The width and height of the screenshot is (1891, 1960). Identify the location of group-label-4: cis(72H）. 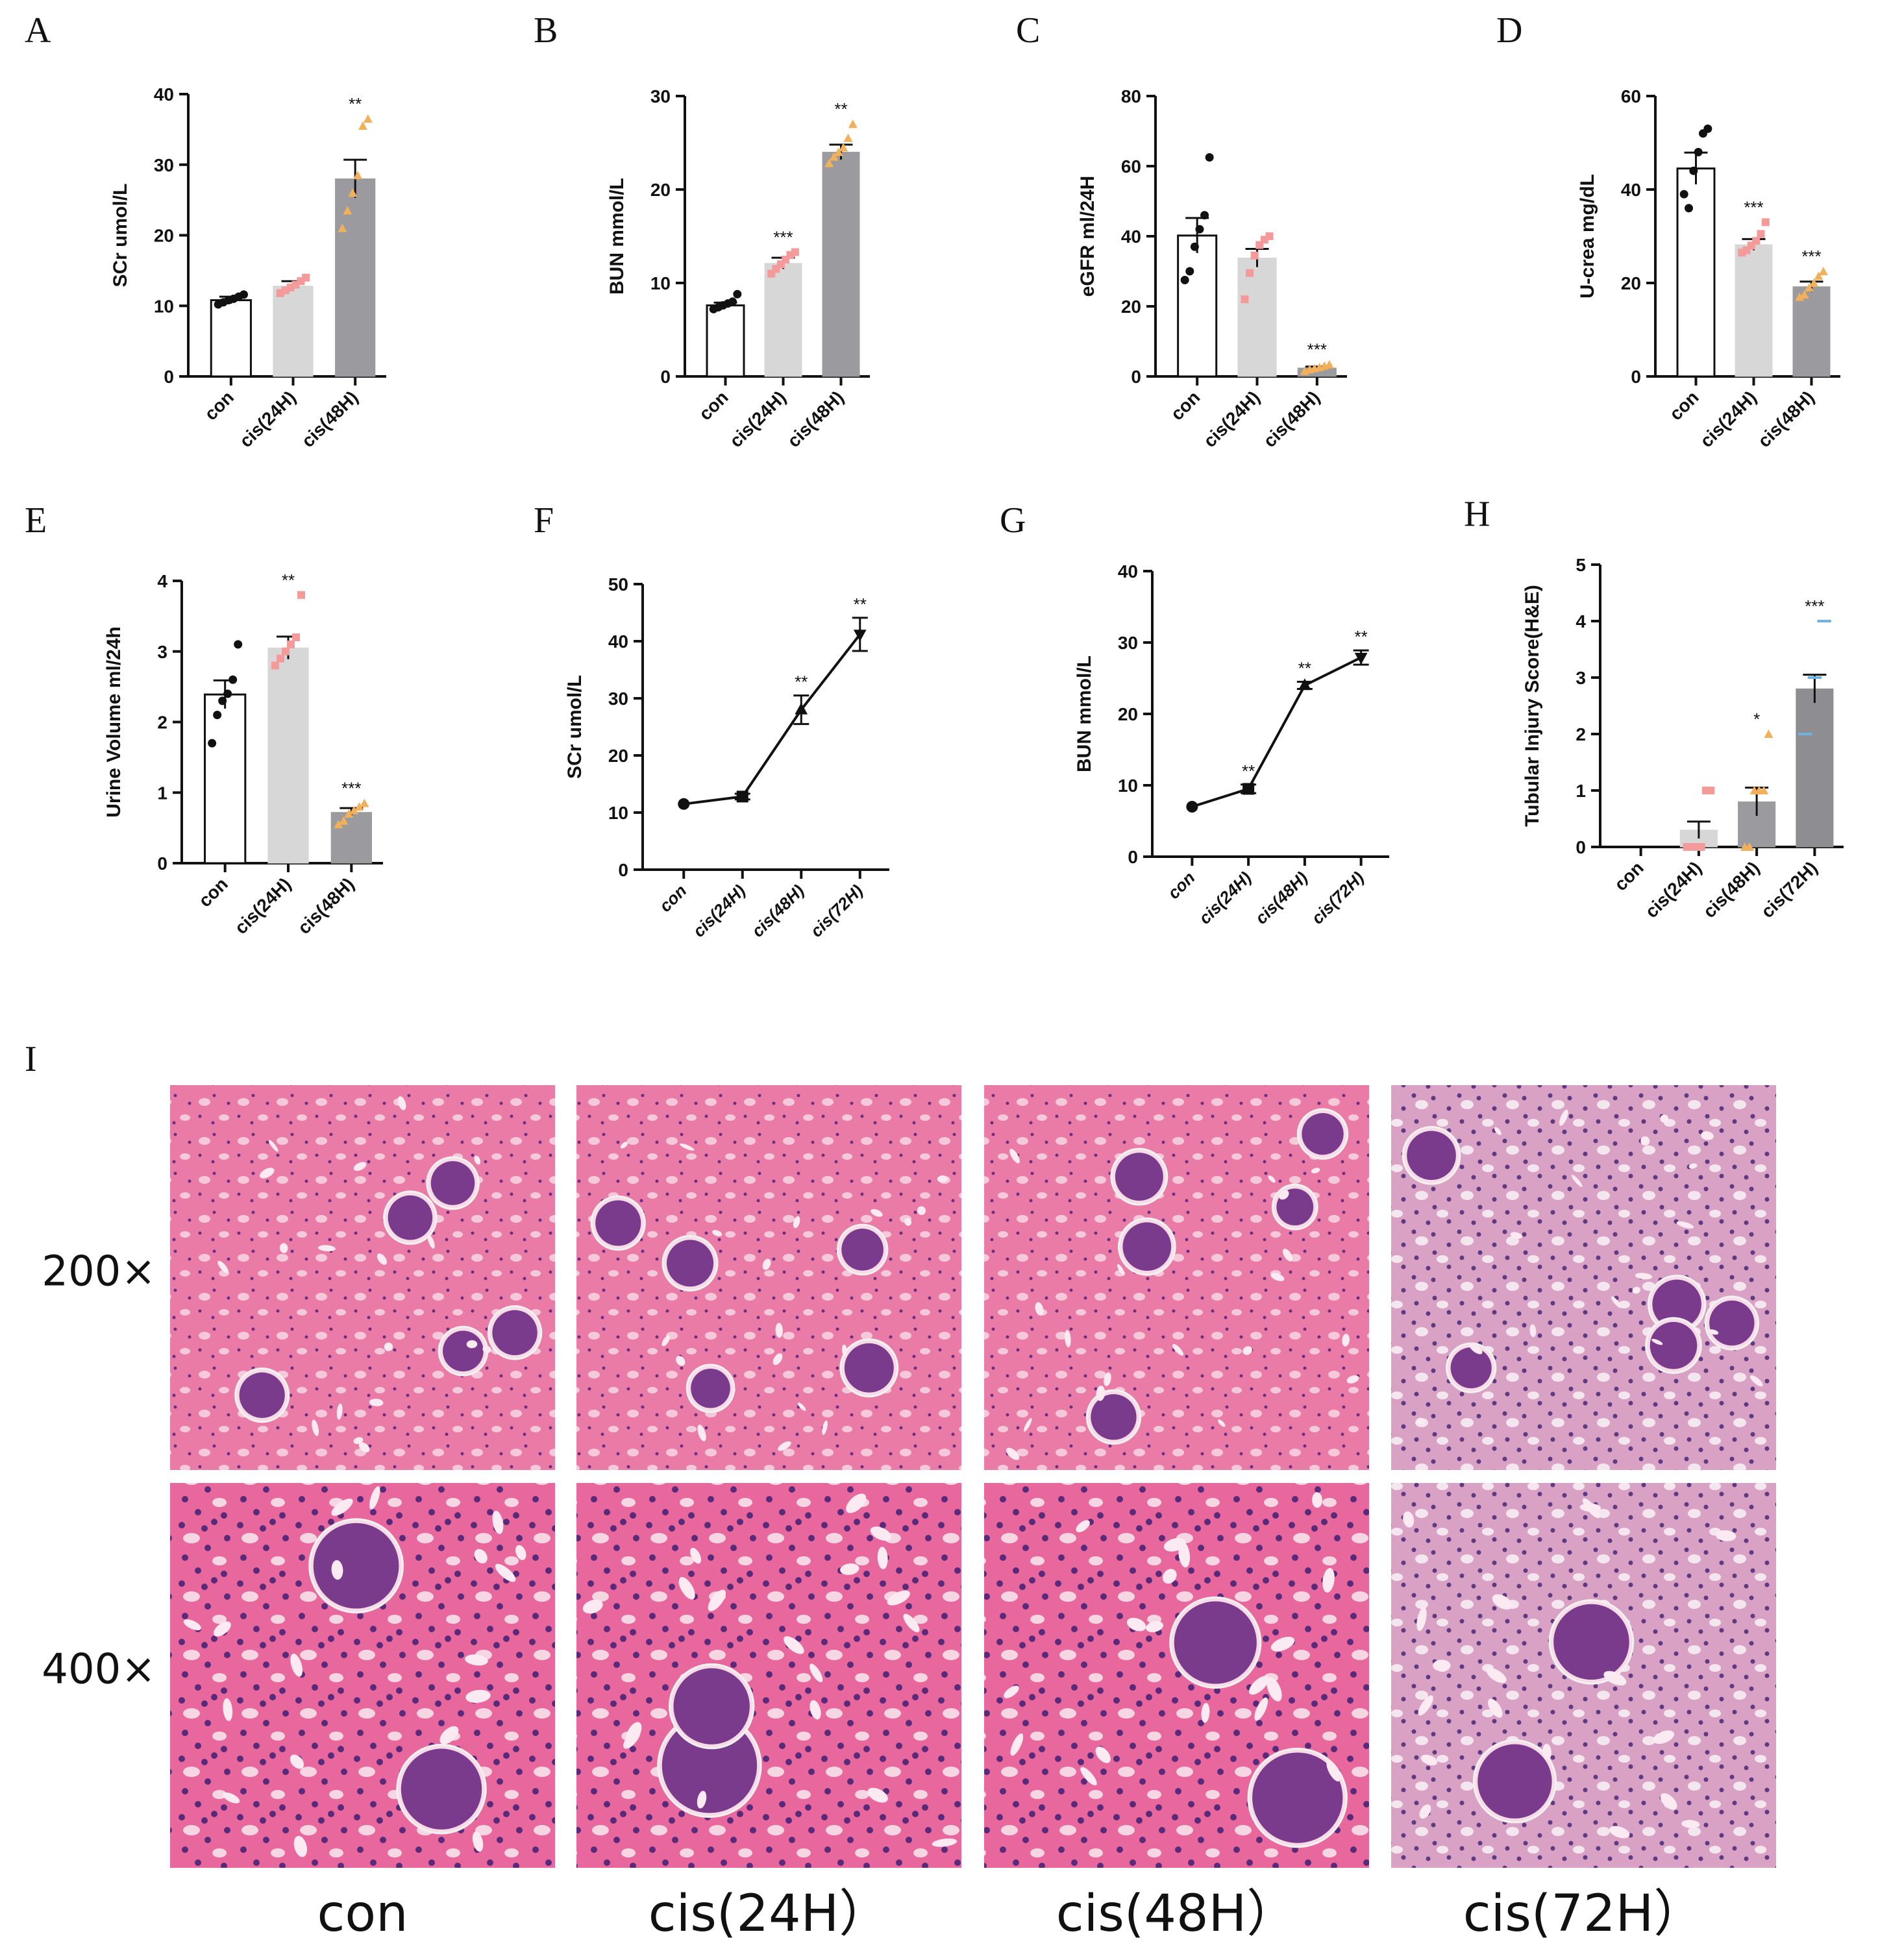
(1584, 1914).